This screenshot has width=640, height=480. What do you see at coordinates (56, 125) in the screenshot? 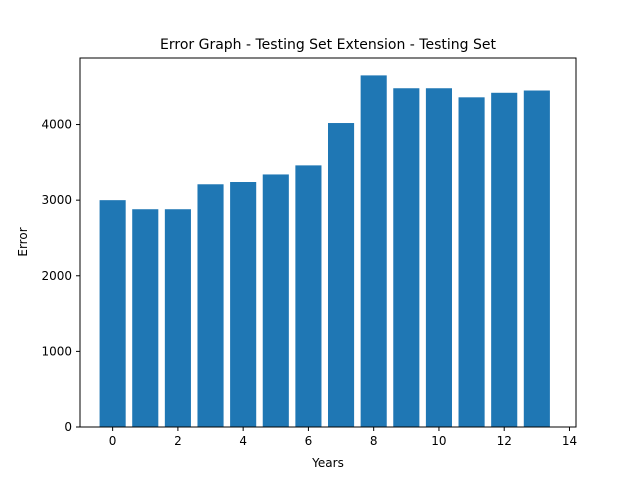
I see `y-tick-label: 4000` at bounding box center [56, 125].